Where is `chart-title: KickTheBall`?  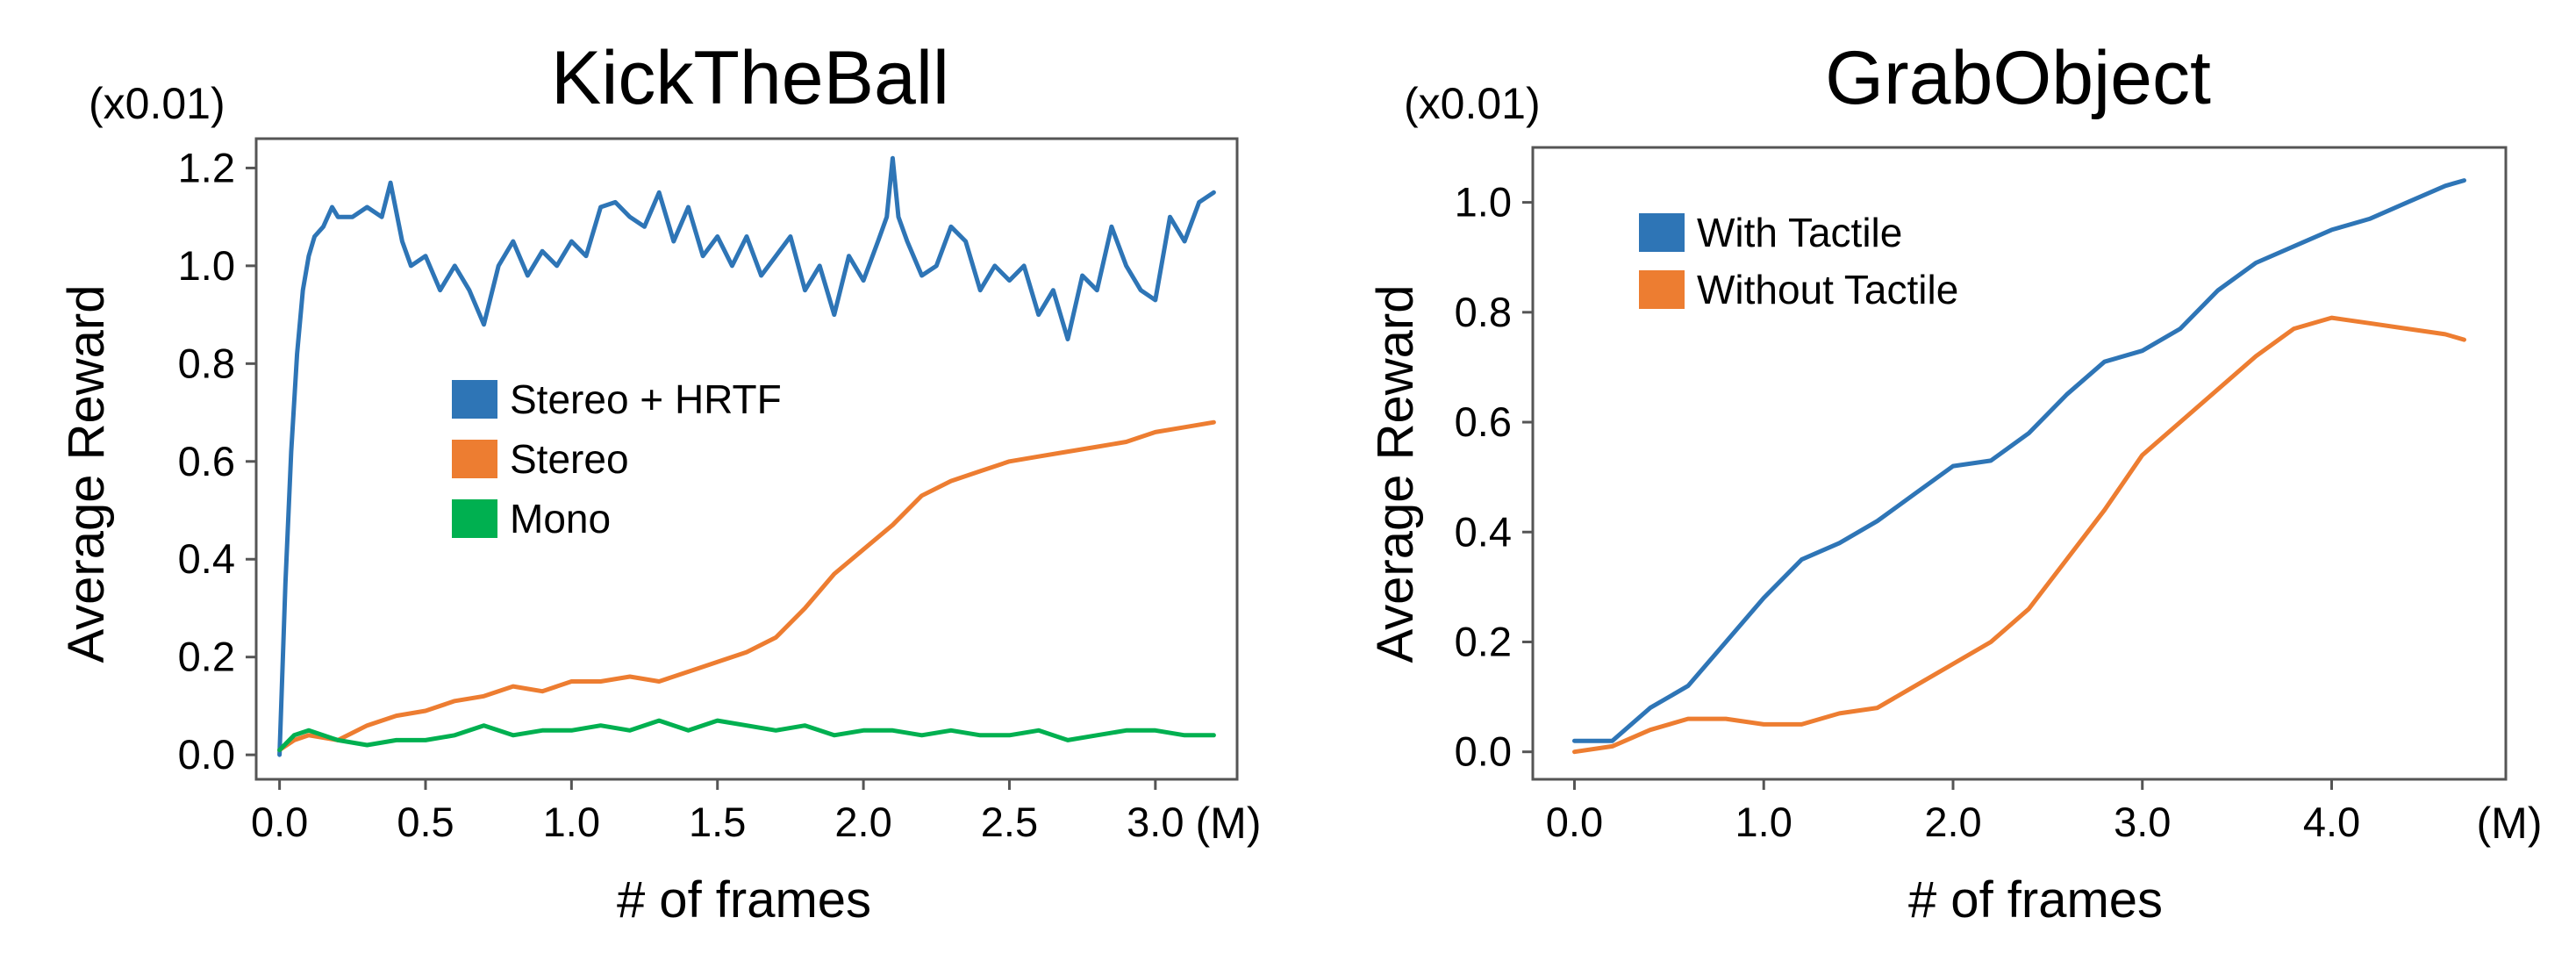 chart-title: KickTheBall is located at coordinates (750, 78).